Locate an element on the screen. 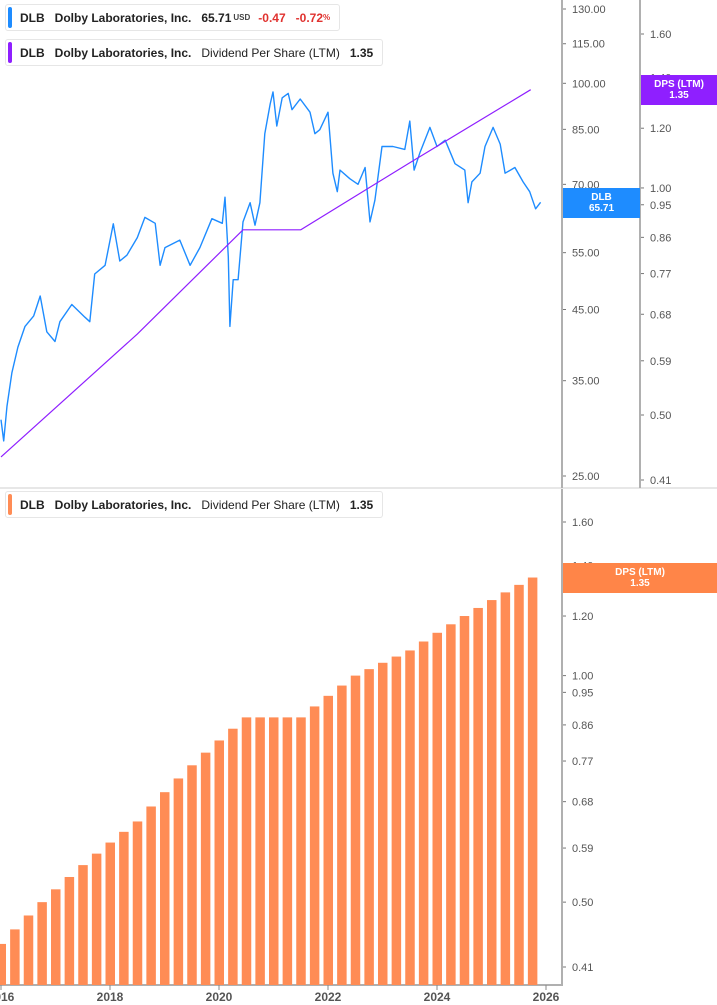  badge-value: 65.71 is located at coordinates (601, 208).